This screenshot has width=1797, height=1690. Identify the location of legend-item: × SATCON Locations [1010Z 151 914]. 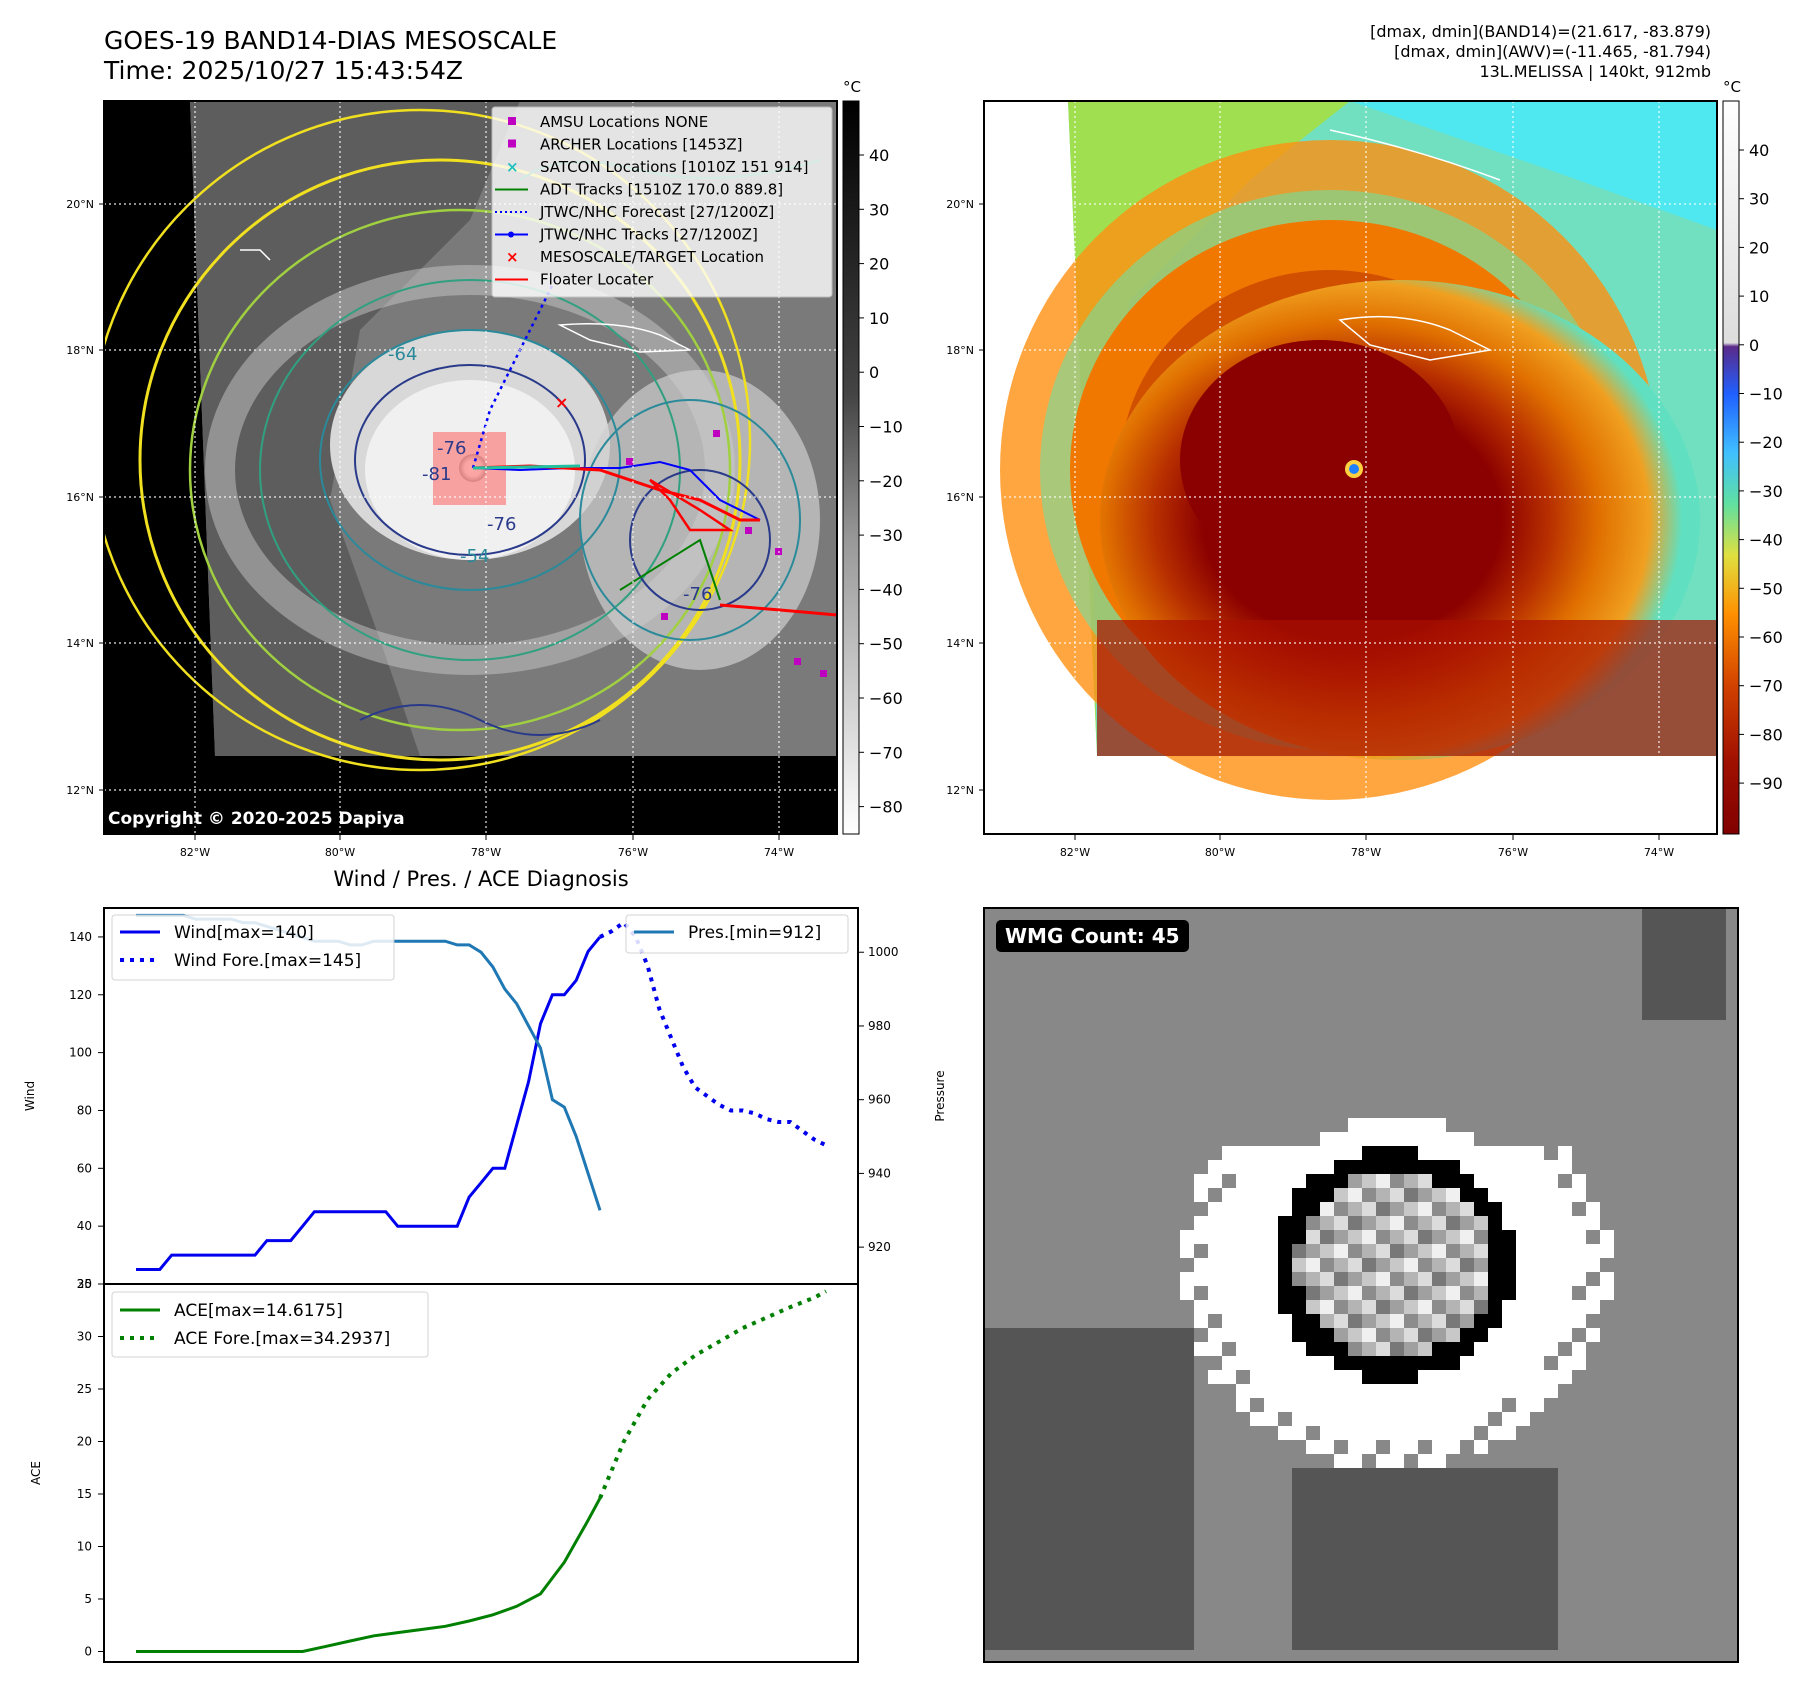
(657, 167).